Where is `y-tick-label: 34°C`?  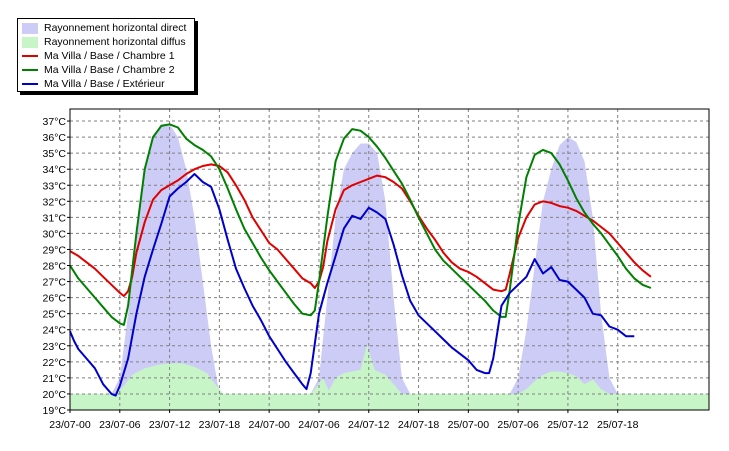
y-tick-label: 34°C is located at coordinates (55, 170).